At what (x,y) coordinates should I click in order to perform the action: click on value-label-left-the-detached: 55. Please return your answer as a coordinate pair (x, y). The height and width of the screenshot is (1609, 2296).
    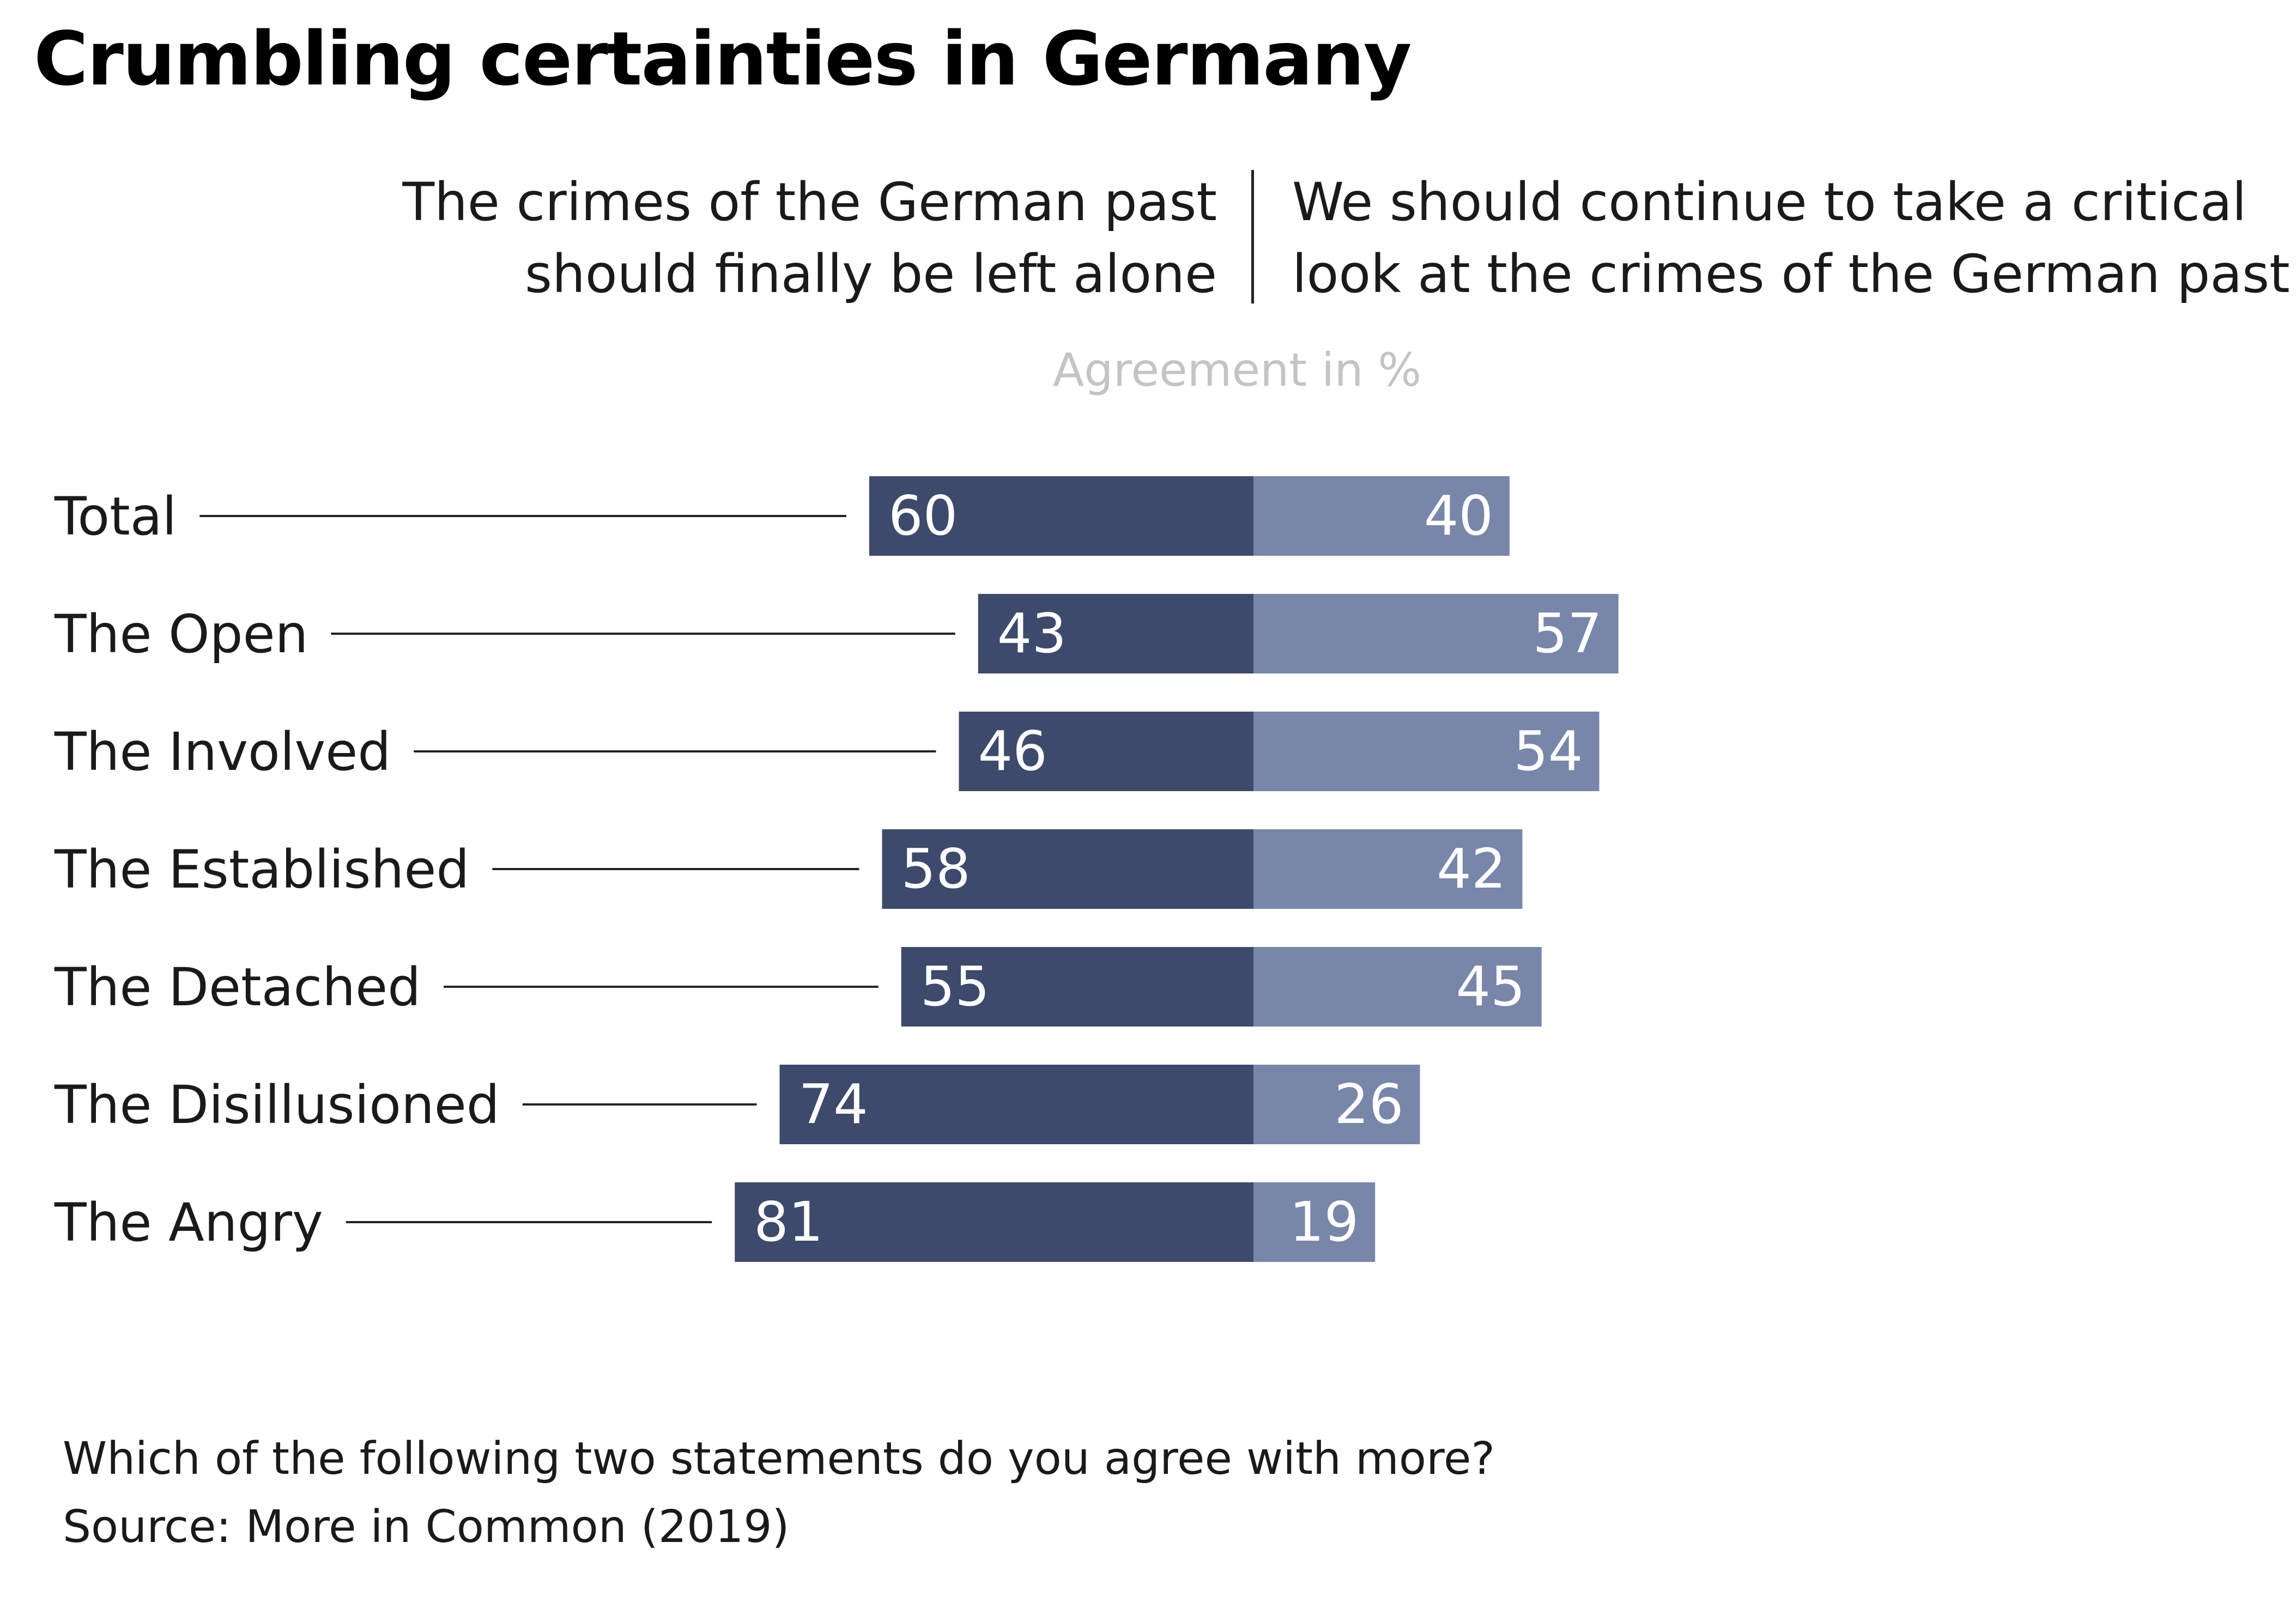
    Looking at the image, I should click on (955, 987).